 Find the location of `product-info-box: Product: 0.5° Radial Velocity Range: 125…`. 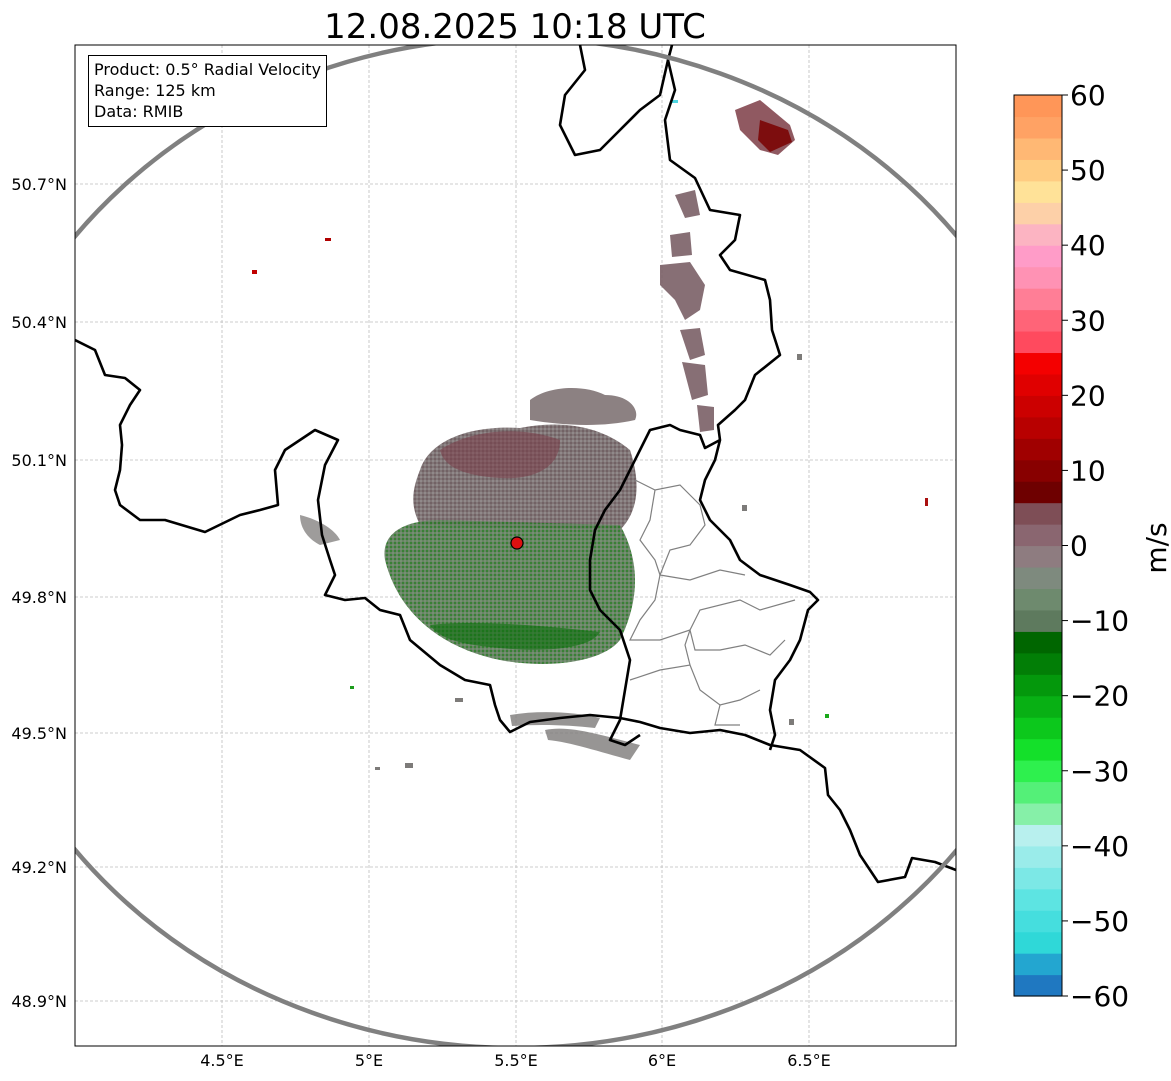

product-info-box: Product: 0.5° Radial Velocity Range: 125… is located at coordinates (208, 91).